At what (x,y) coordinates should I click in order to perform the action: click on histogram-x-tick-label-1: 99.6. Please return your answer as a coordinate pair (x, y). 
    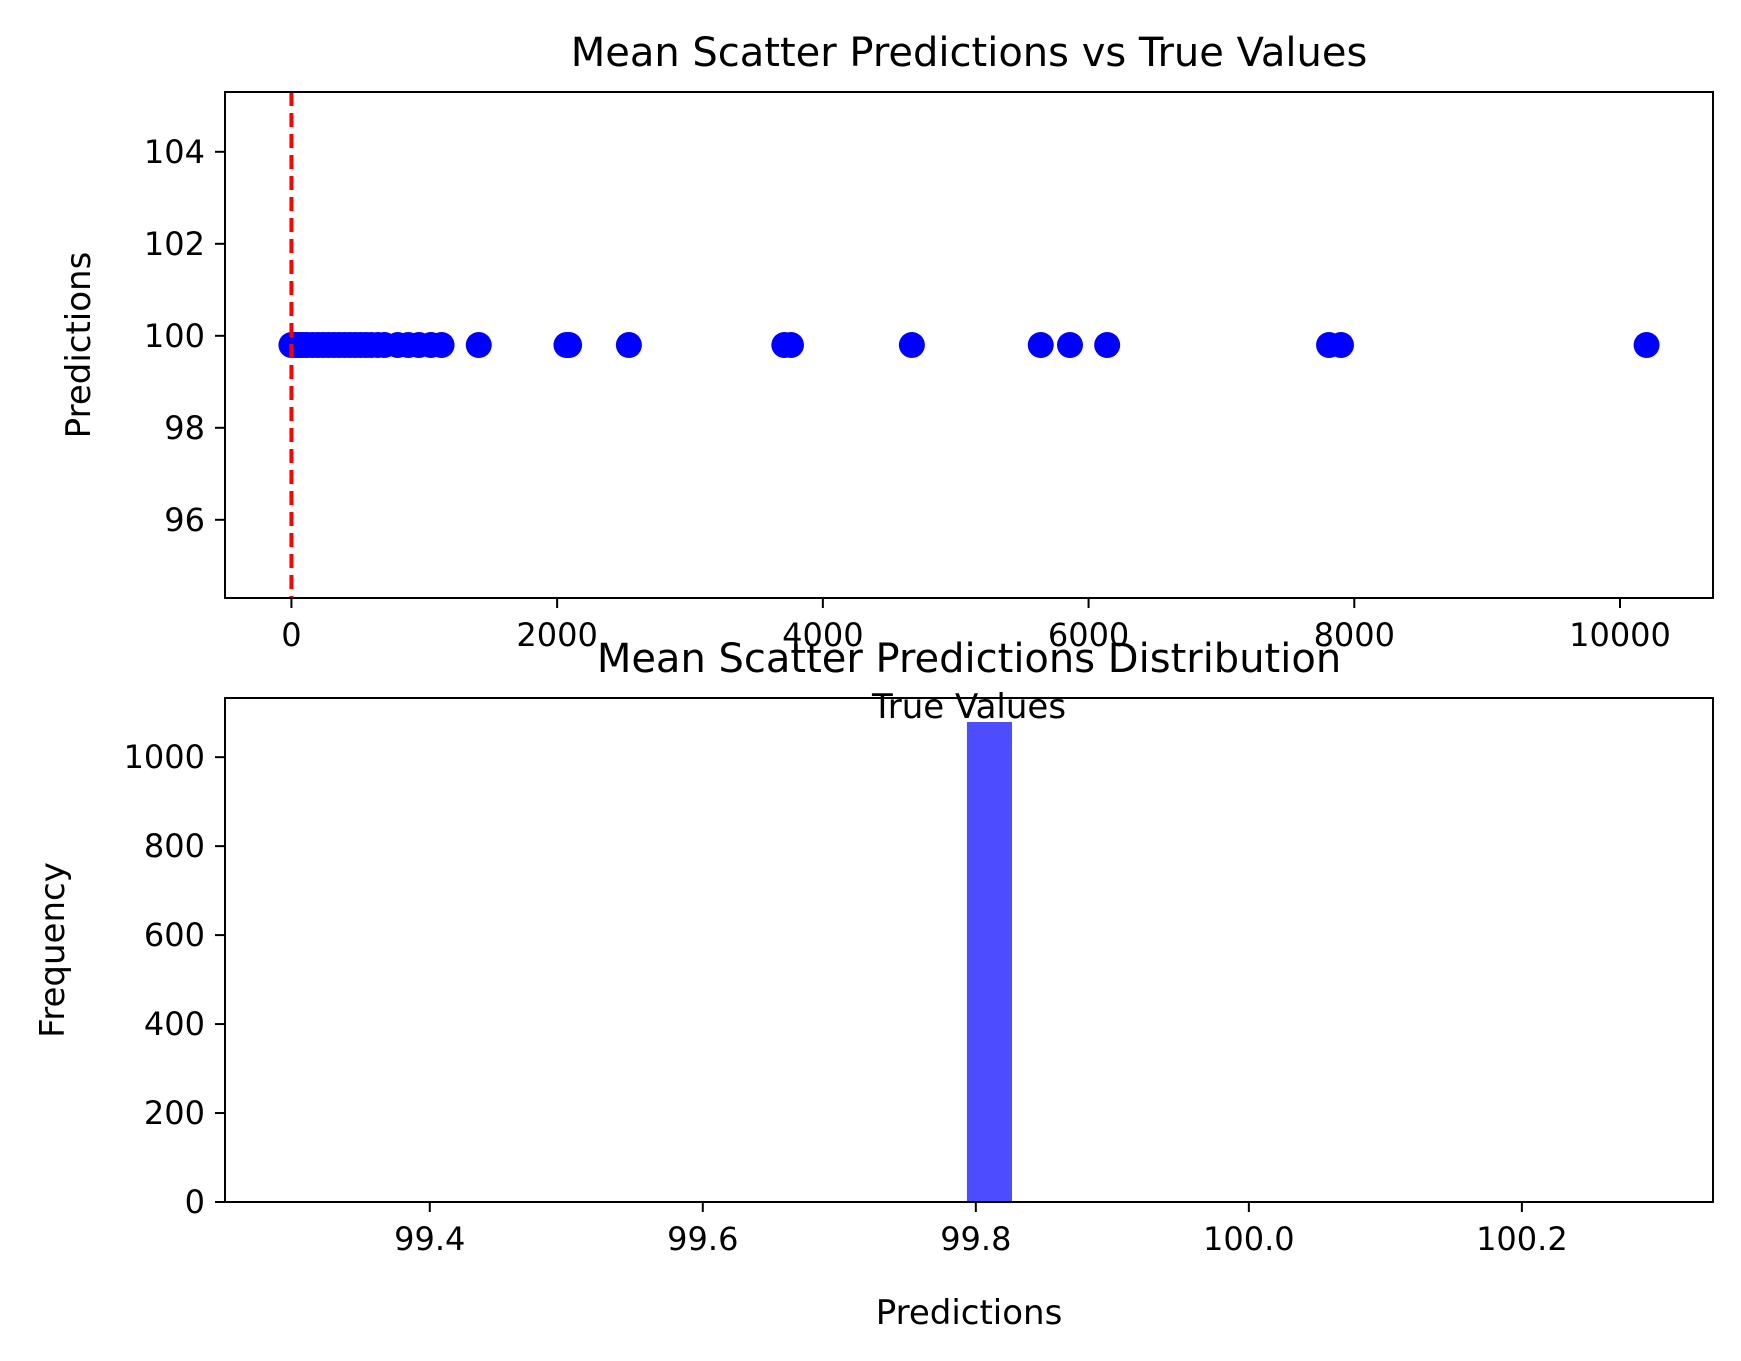
    Looking at the image, I should click on (702, 1239).